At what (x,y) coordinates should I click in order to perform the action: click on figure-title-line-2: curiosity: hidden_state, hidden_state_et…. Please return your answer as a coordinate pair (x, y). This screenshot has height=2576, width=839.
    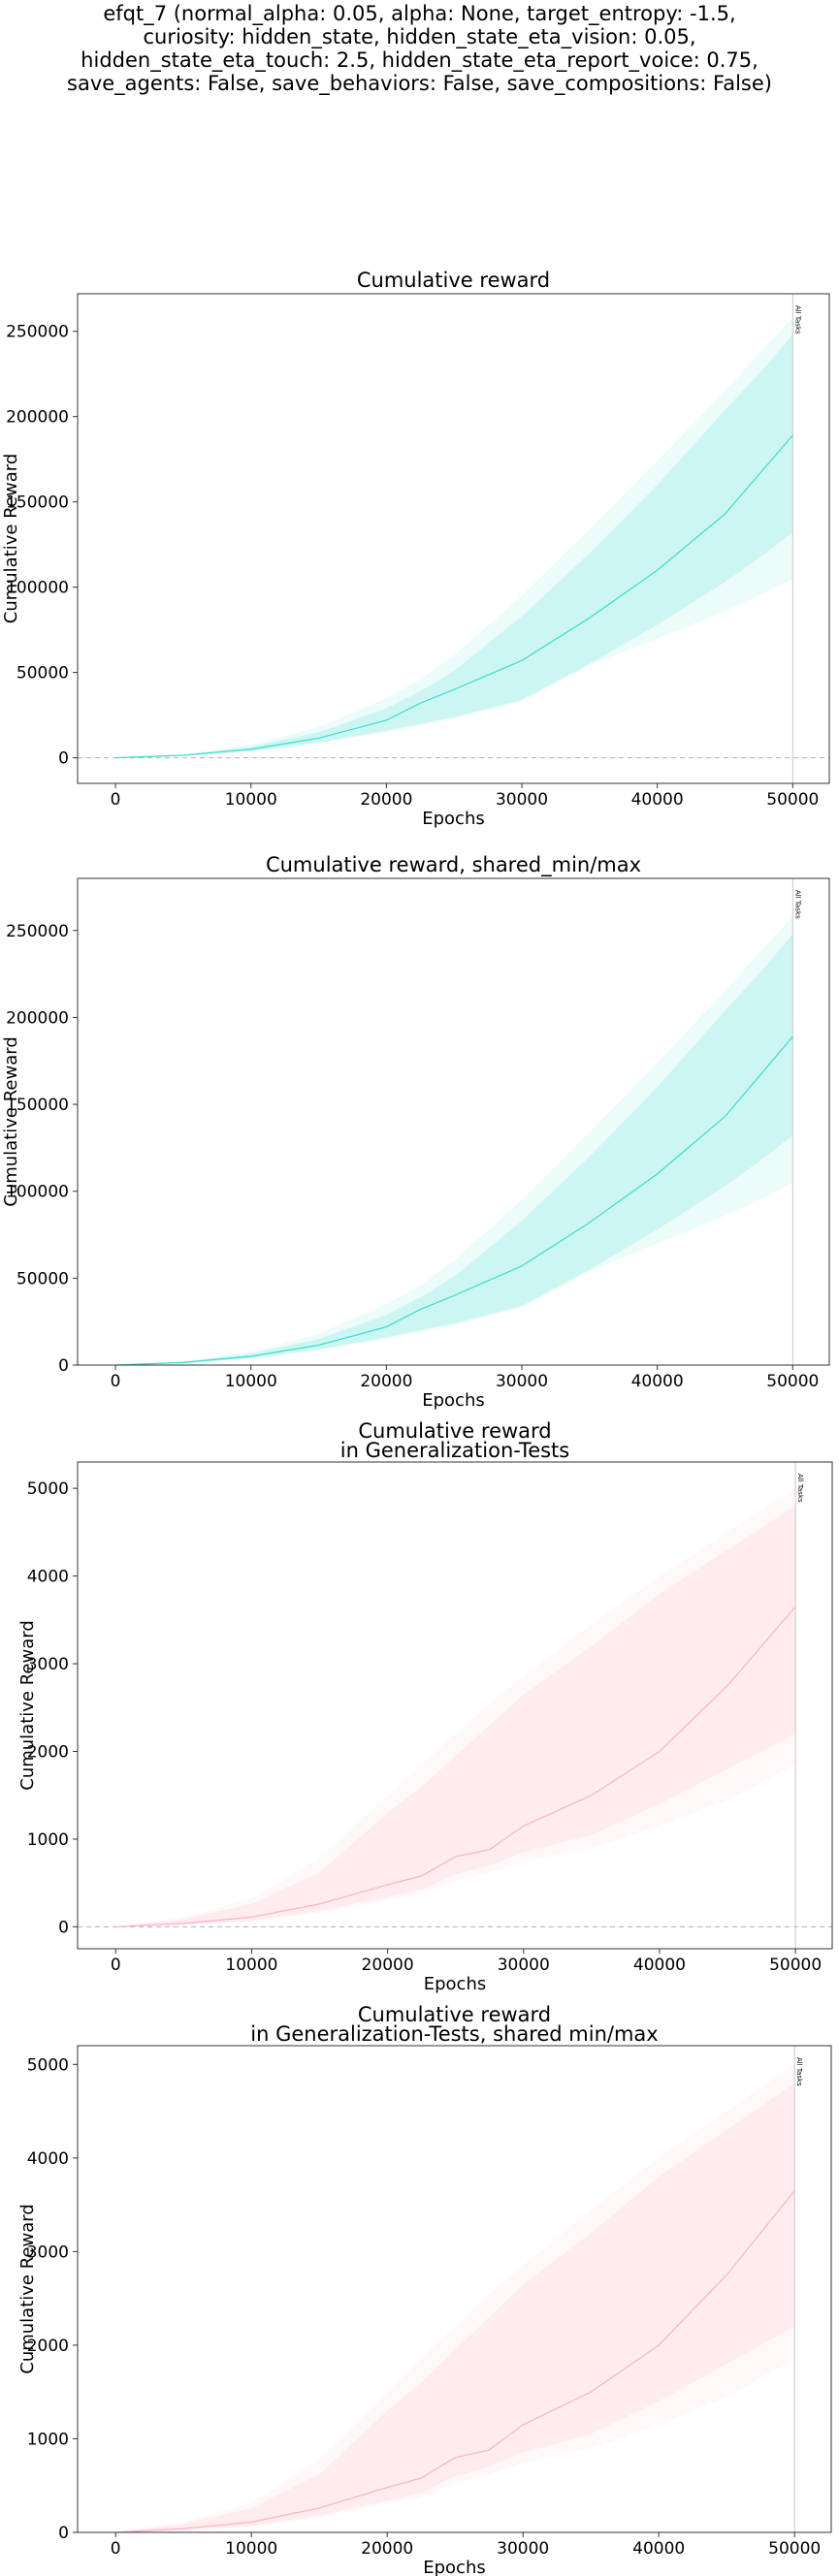
    Looking at the image, I should click on (419, 36).